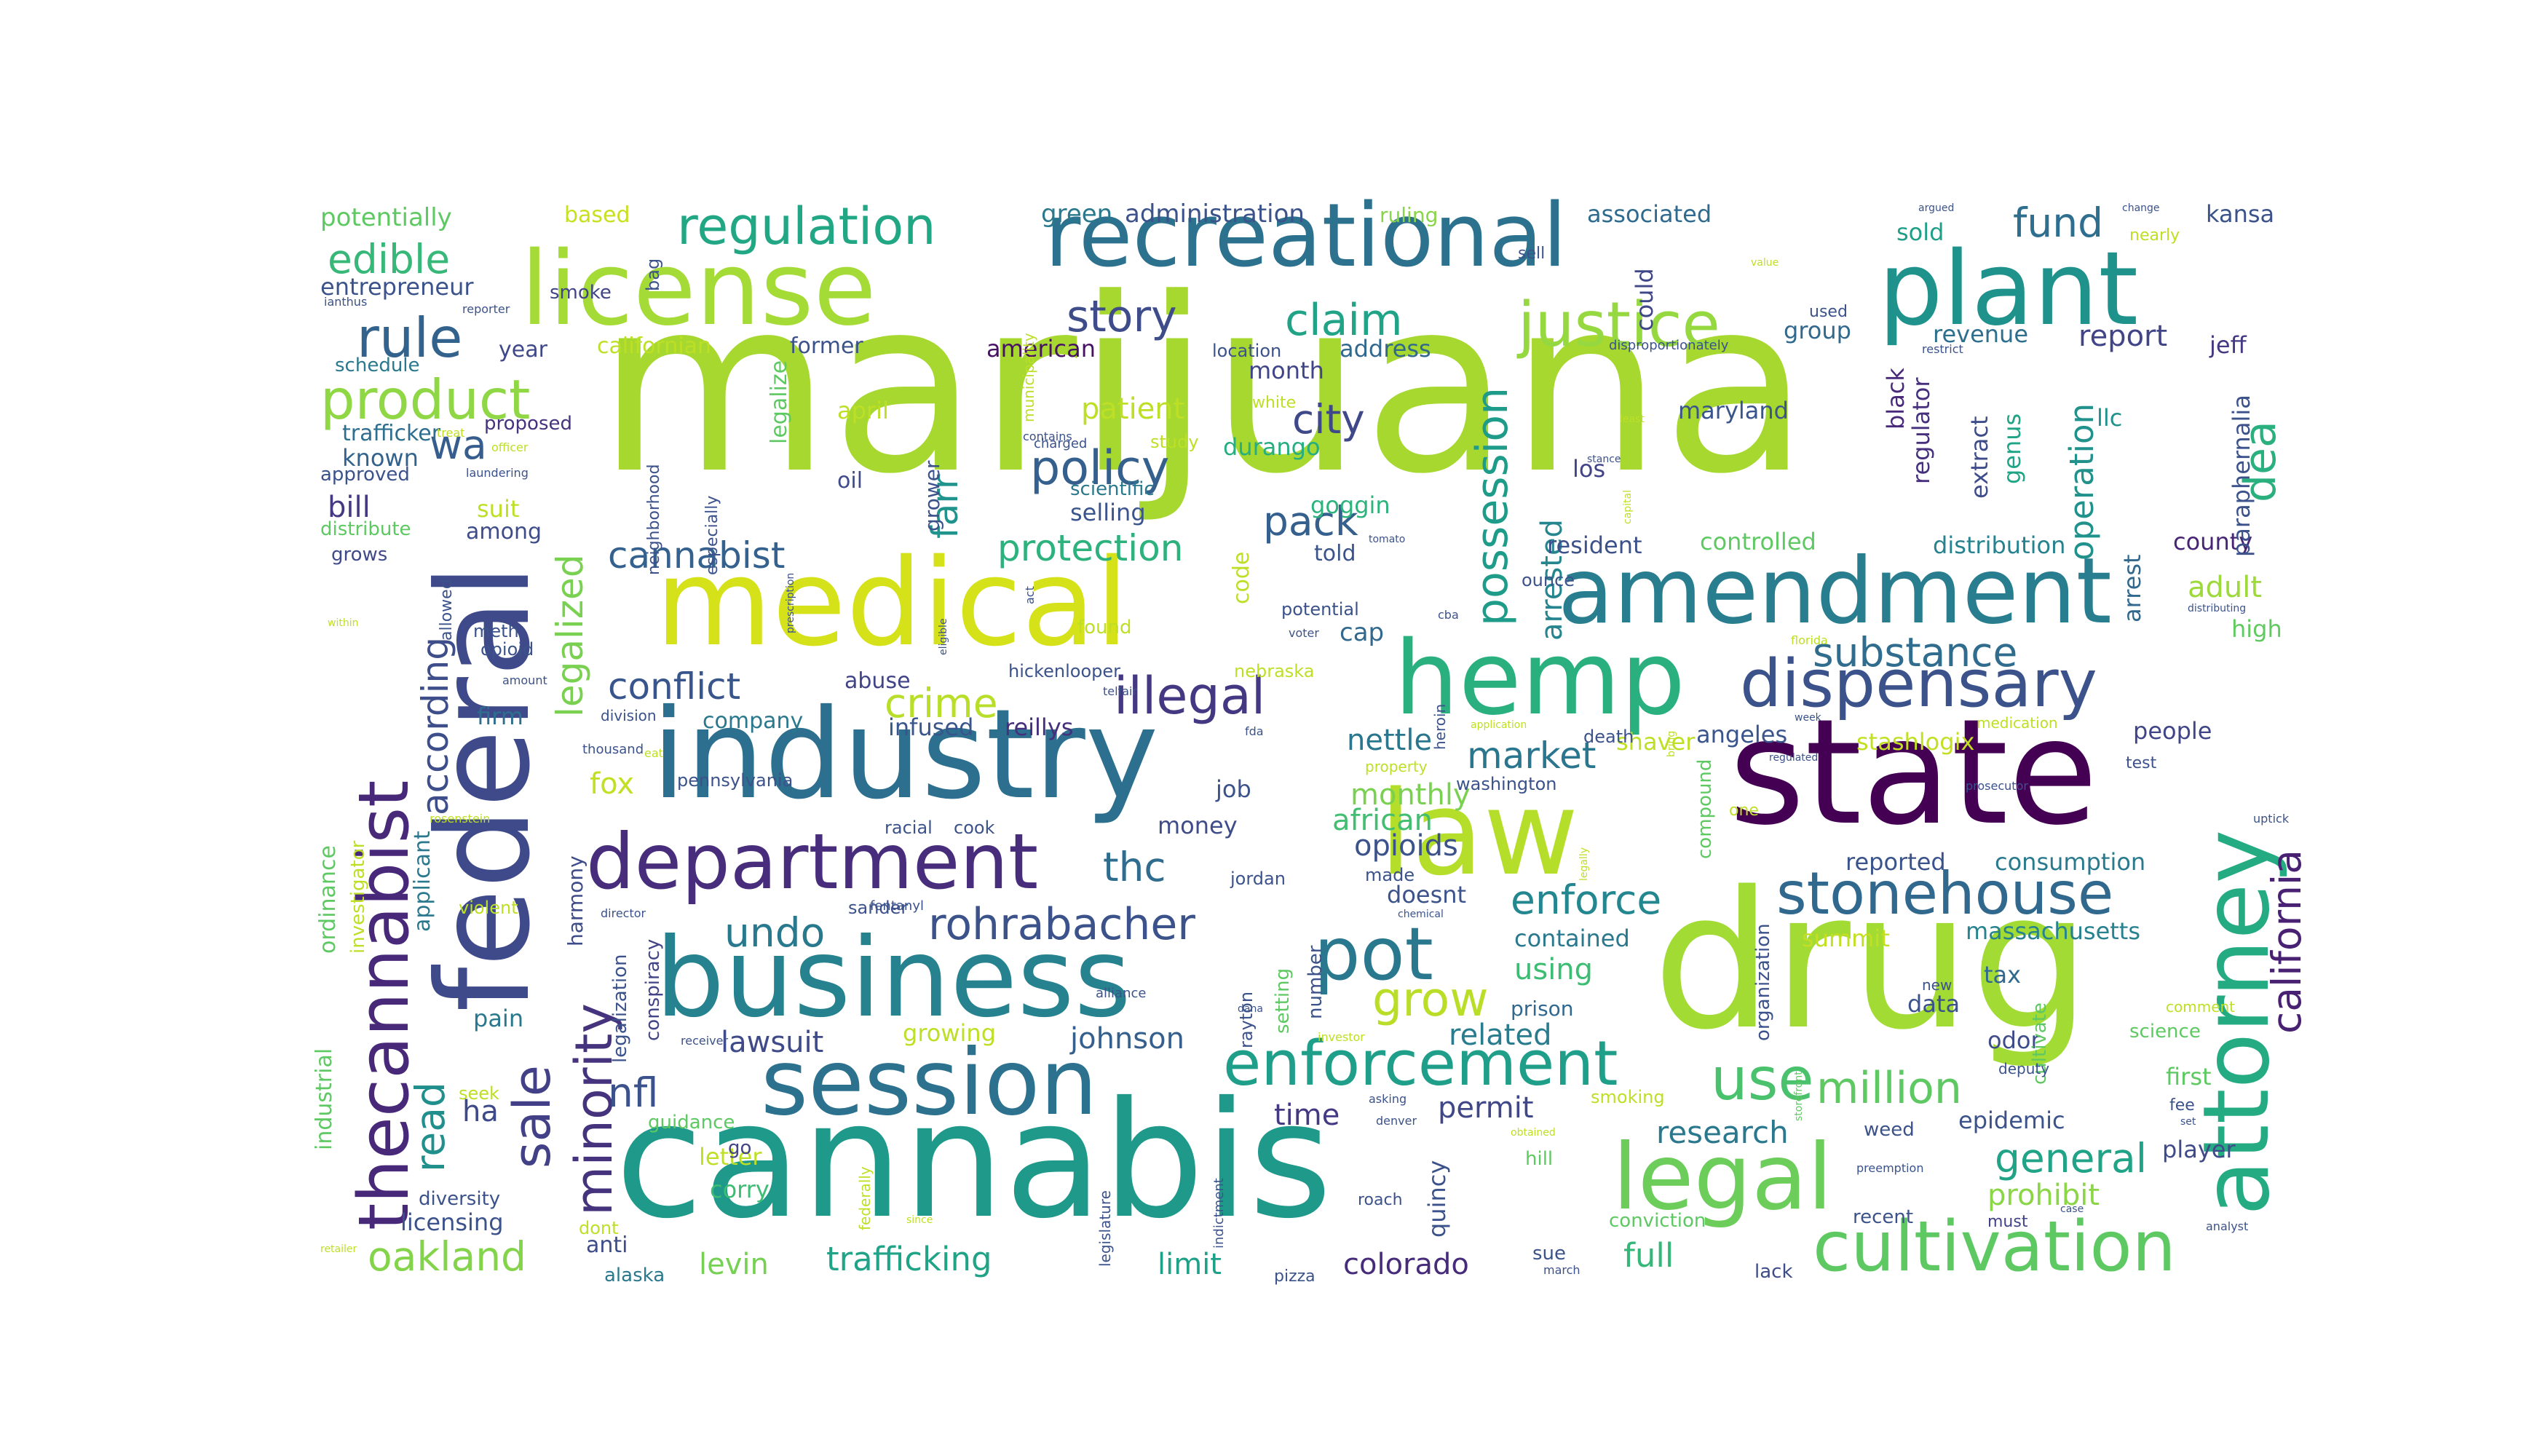 Image resolution: width=2548 pixels, height=1456 pixels. What do you see at coordinates (1492, 506) in the screenshot?
I see `word-possession: possession` at bounding box center [1492, 506].